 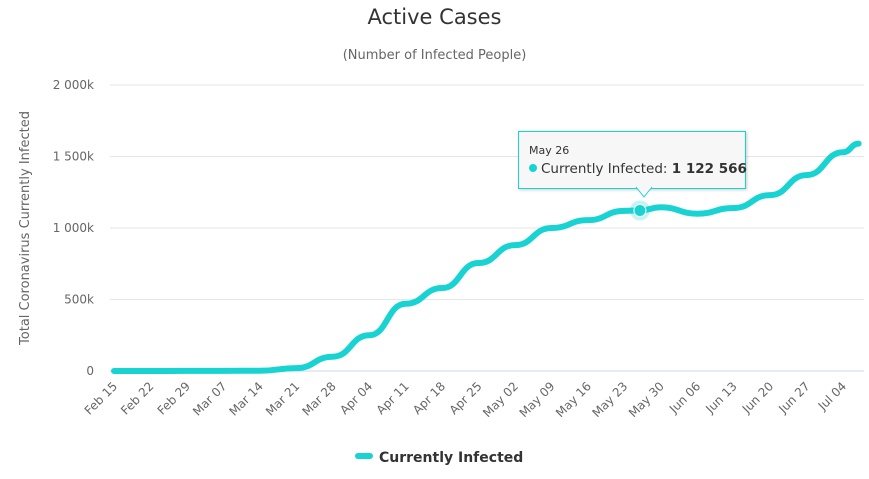 I want to click on x-tick-label: Mar 14, so click(x=246, y=398).